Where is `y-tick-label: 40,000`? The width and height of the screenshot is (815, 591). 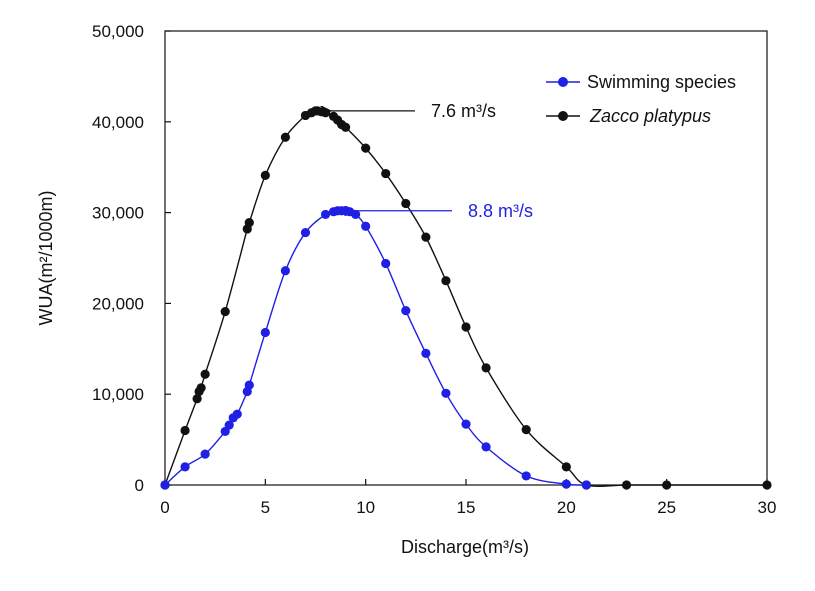 y-tick-label: 40,000 is located at coordinates (118, 122).